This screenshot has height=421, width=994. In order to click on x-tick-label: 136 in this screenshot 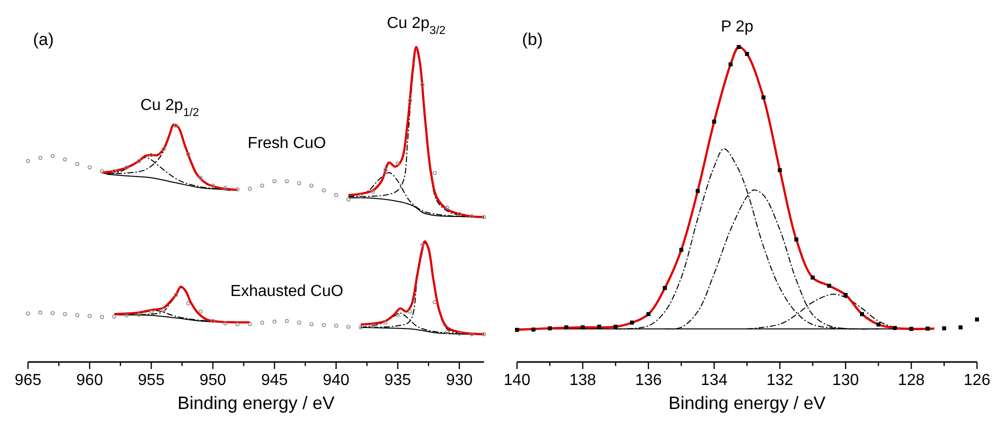, I will do `click(648, 380)`.